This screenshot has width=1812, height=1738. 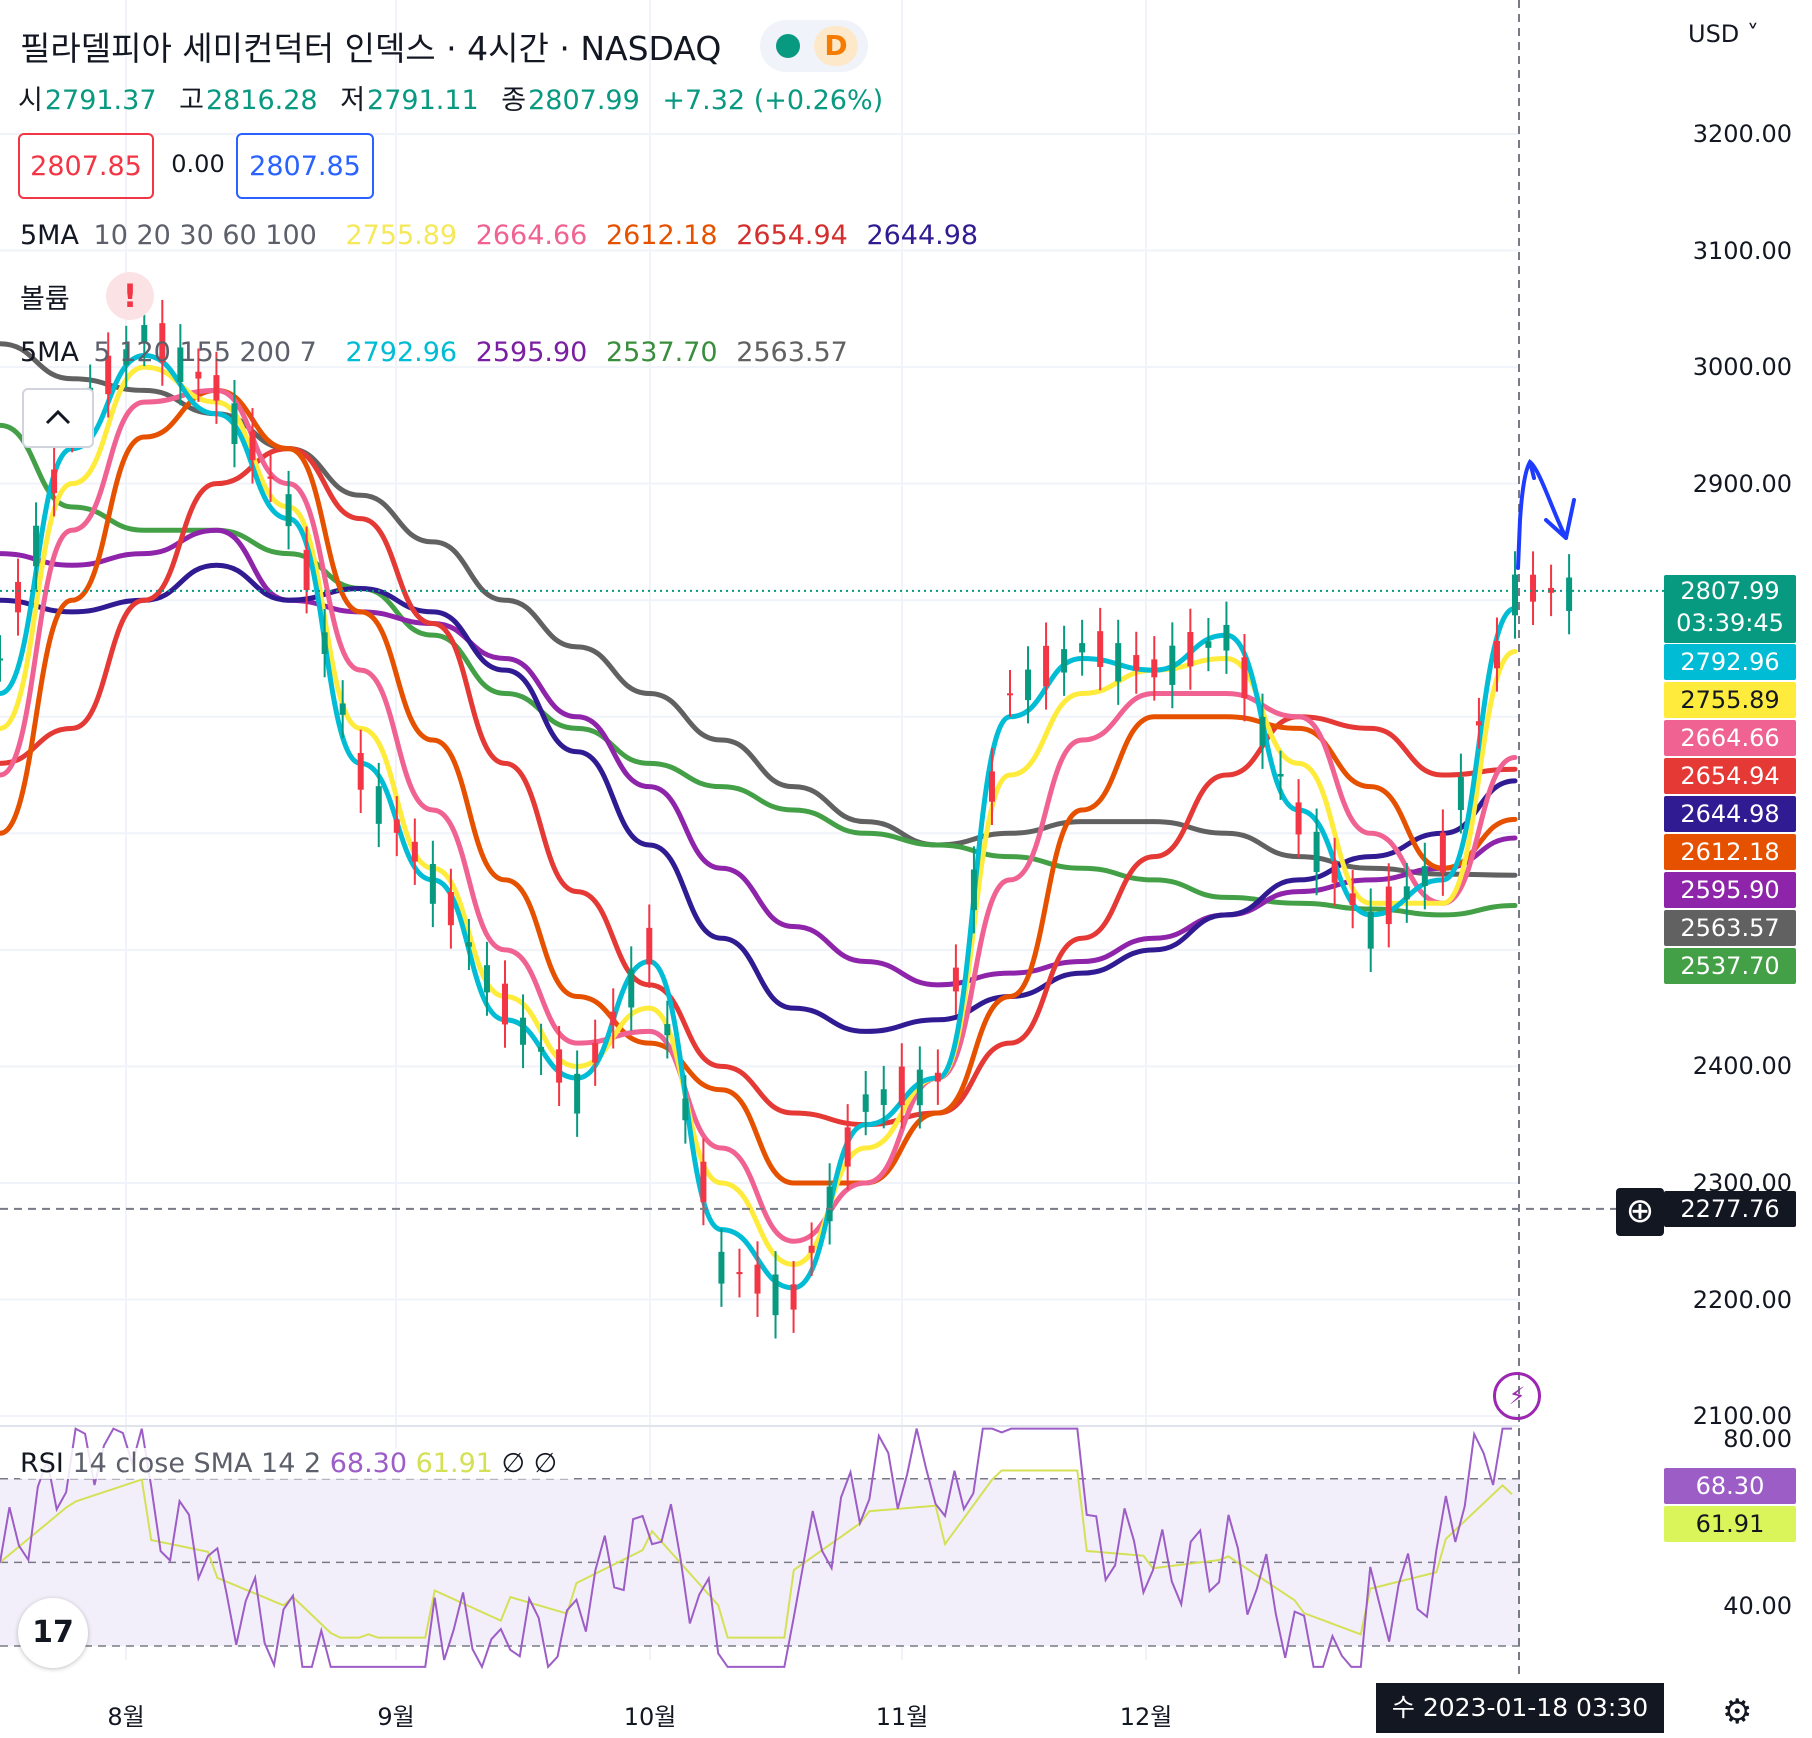 I want to click on rsi-name: RSI, so click(x=42, y=1463).